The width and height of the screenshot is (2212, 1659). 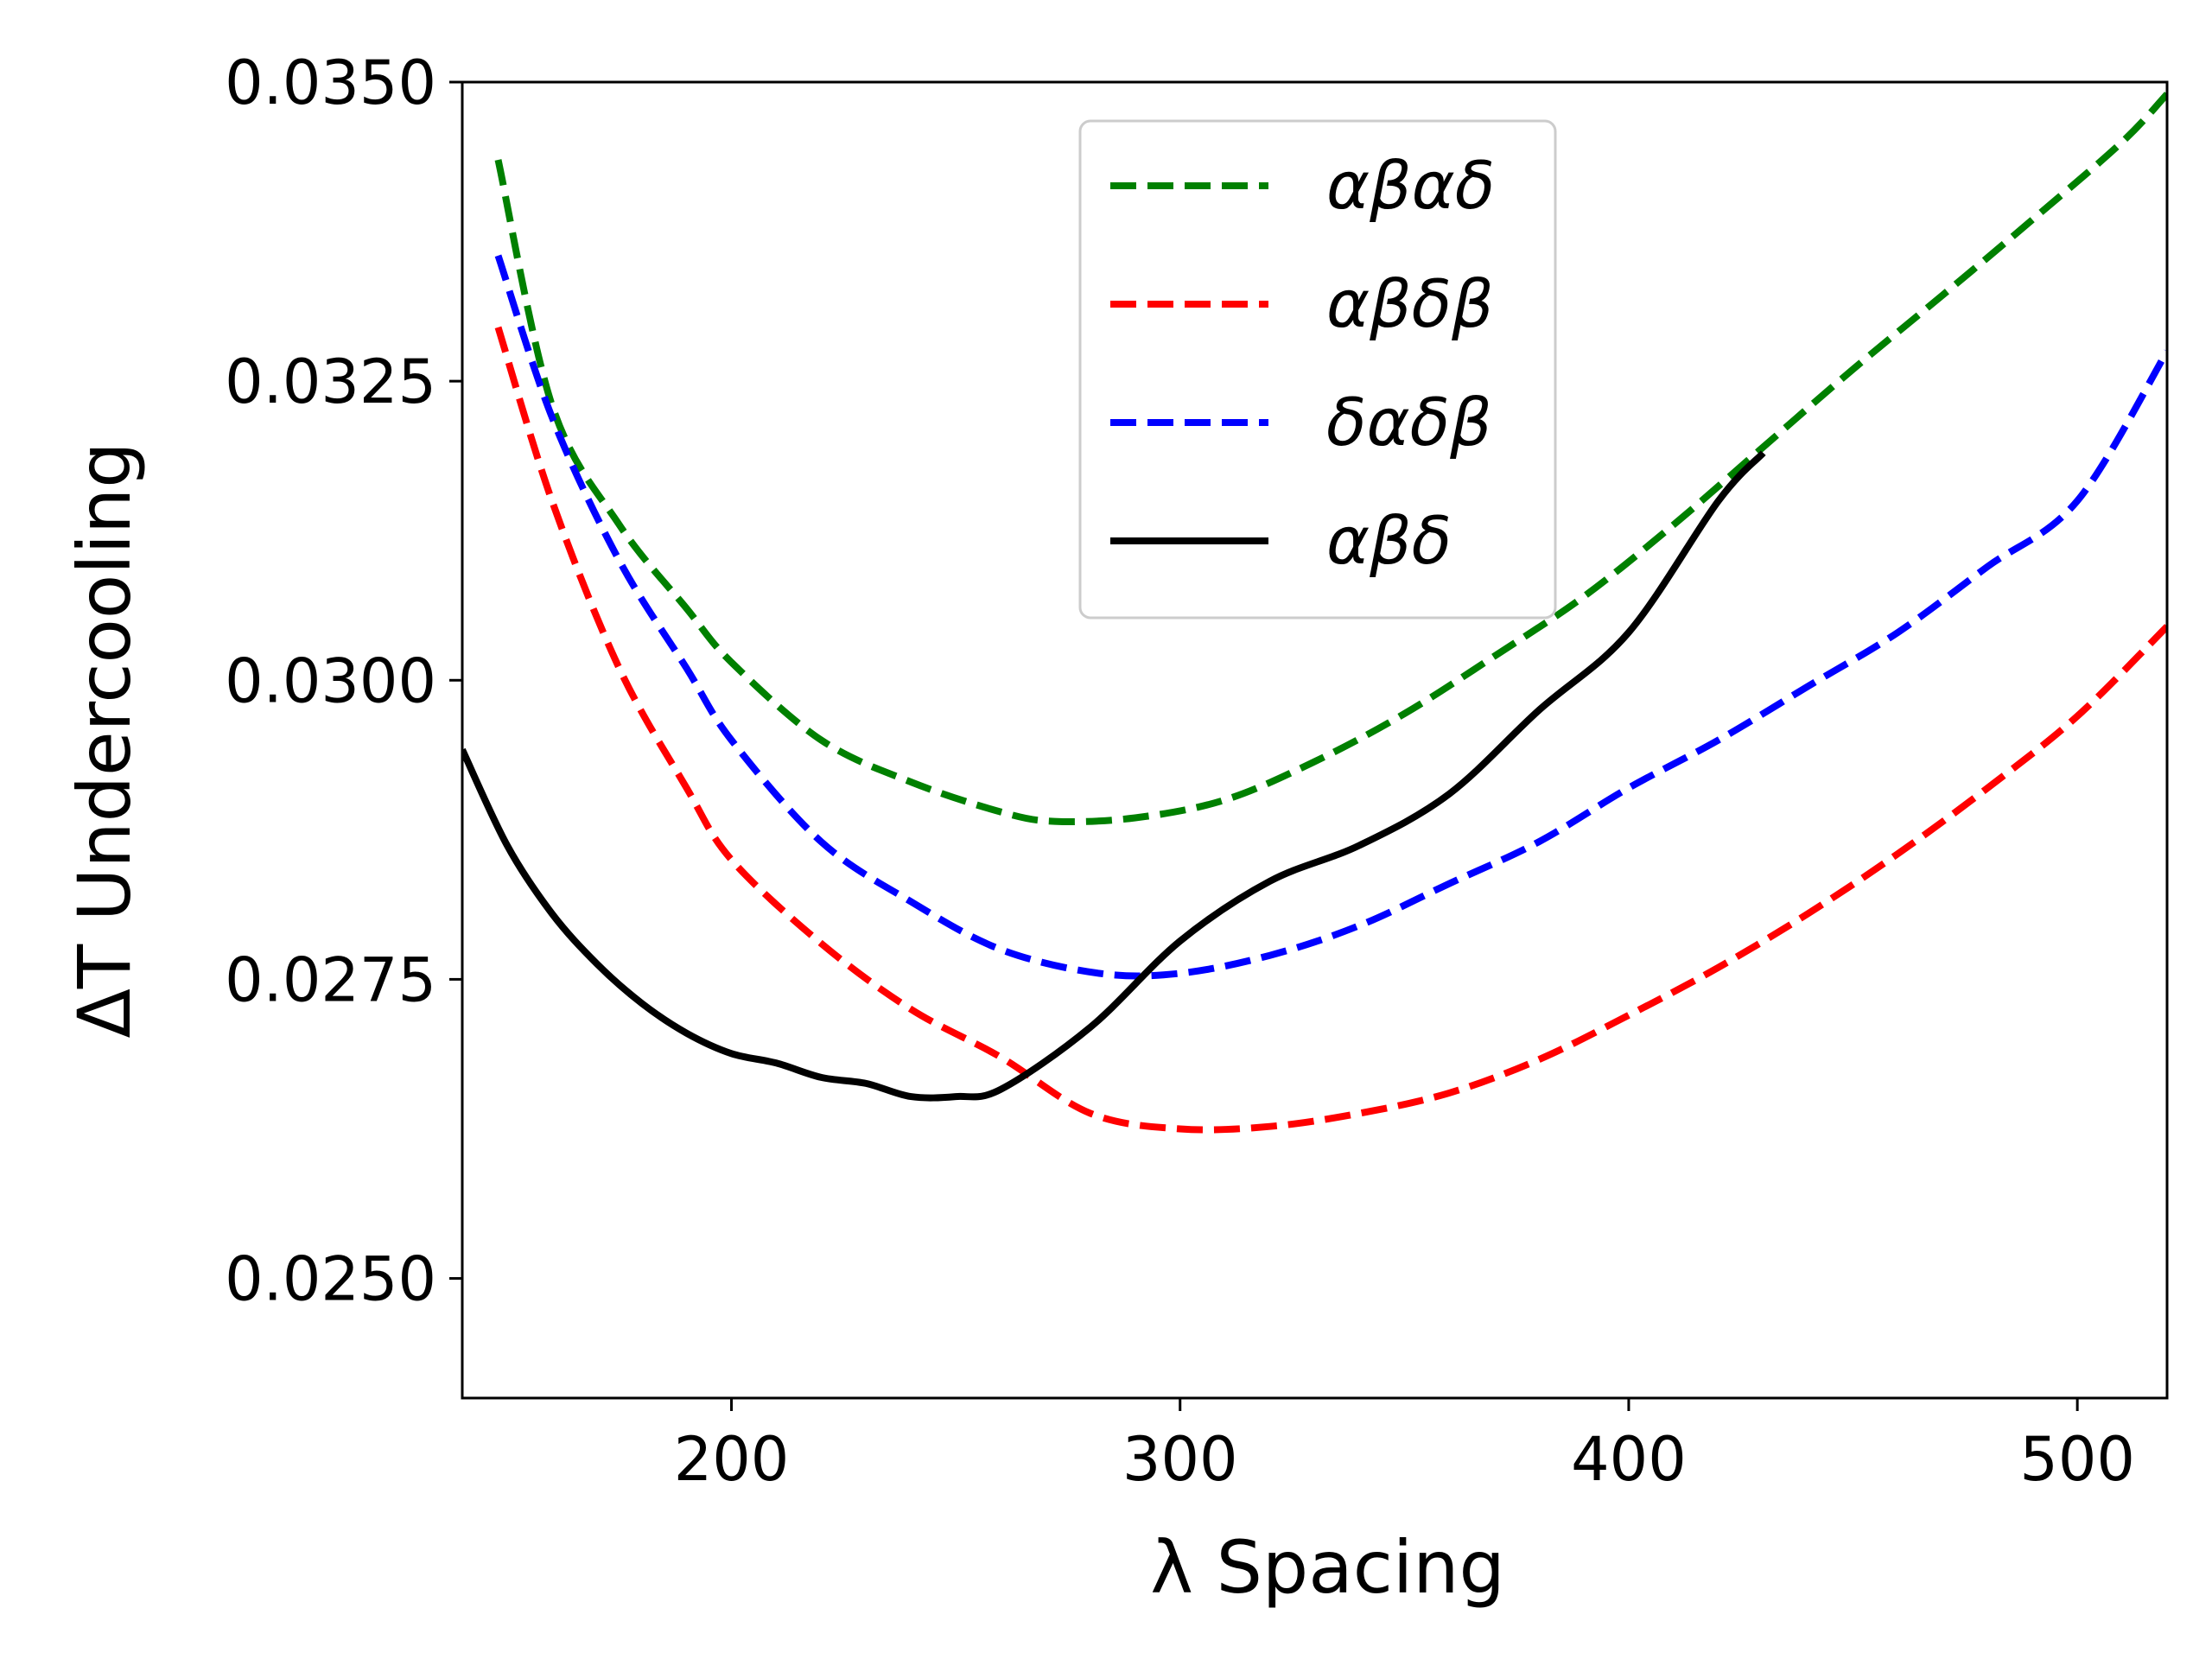 I want to click on x-tick-label: 400, so click(x=1629, y=1459).